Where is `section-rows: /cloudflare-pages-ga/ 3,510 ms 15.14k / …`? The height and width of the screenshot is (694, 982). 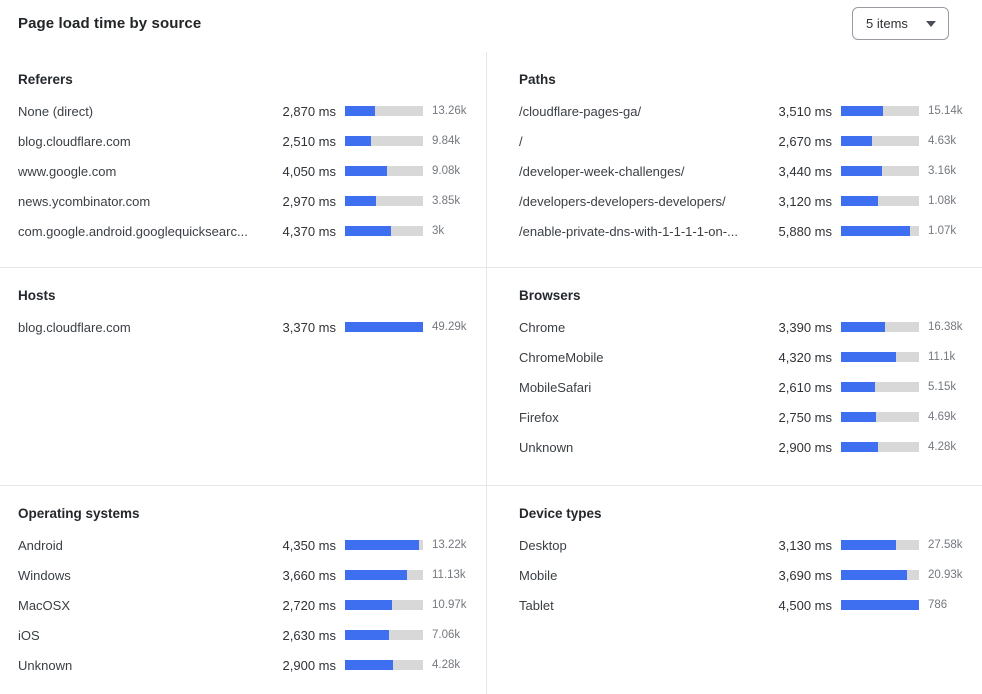
section-rows: /cloudflare-pages-ga/ 3,510 ms 15.14k / … is located at coordinates (748, 171).